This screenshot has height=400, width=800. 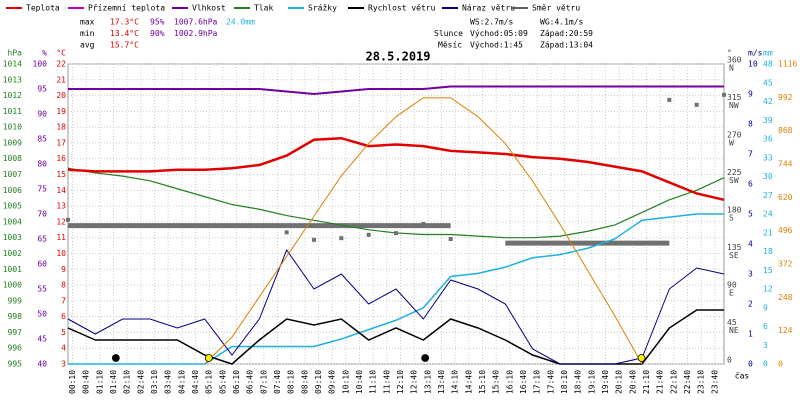 I want to click on moon-set-marker, so click(x=425, y=358).